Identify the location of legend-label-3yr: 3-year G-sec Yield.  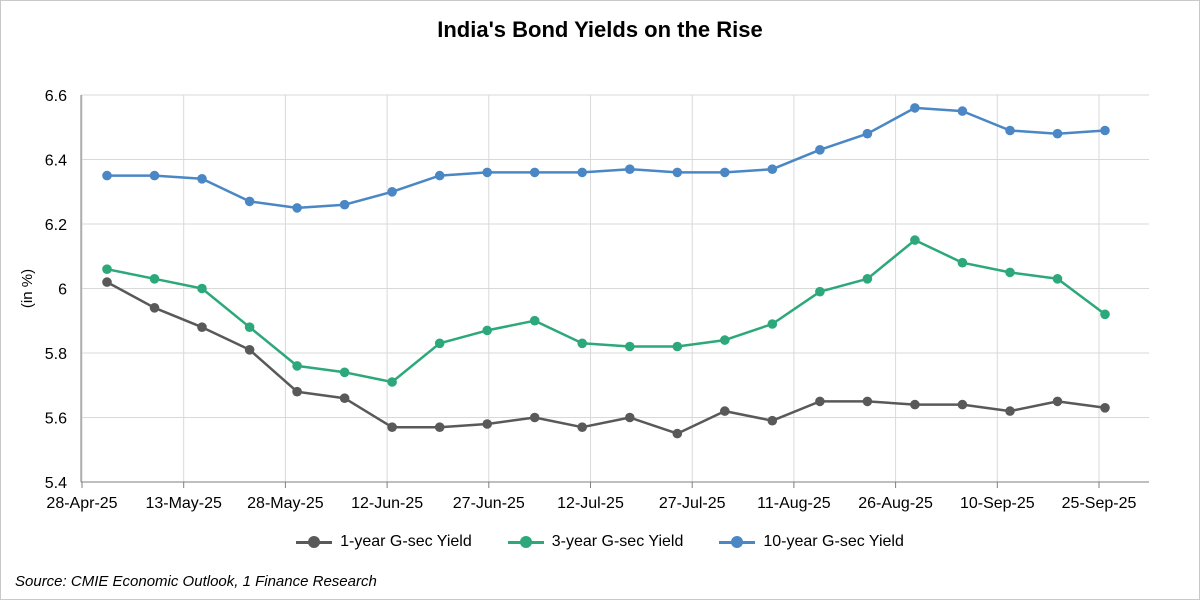
(617, 541).